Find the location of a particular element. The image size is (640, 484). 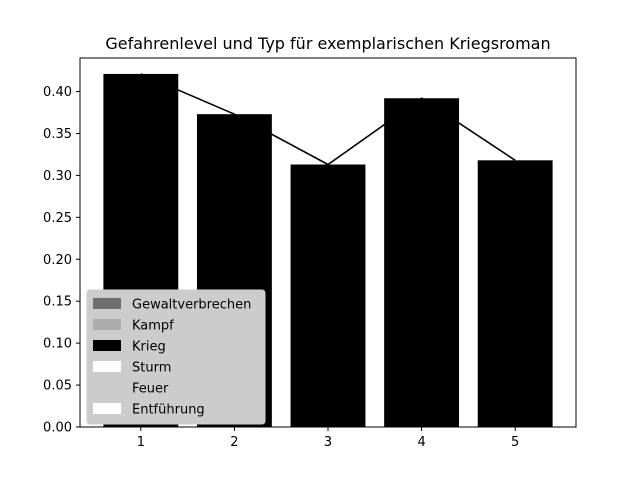

x-tick-label-5: 5 is located at coordinates (515, 442).